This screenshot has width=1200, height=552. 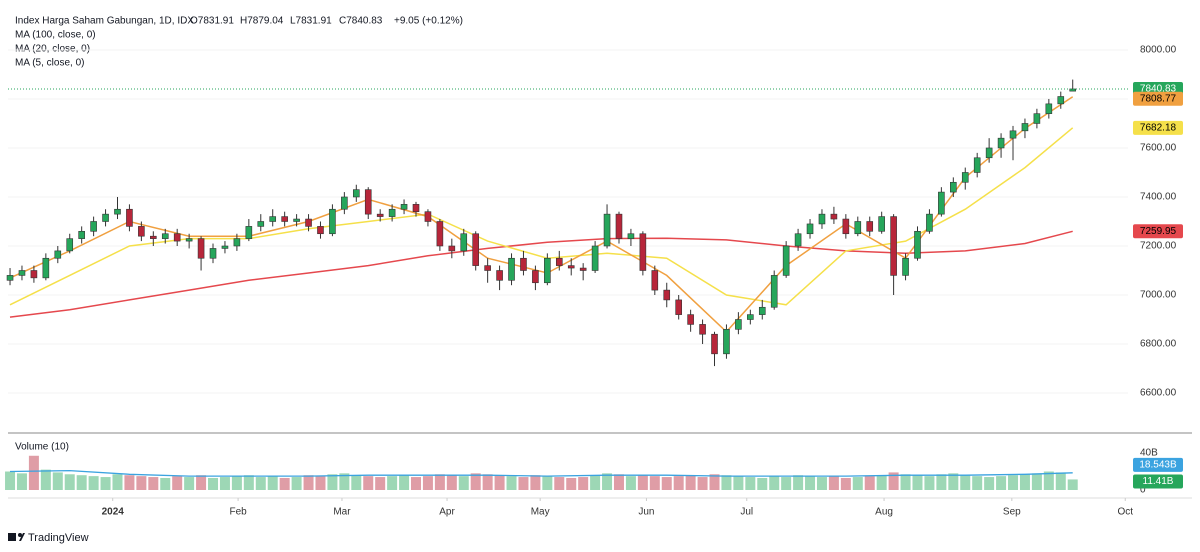 What do you see at coordinates (113, 512) in the screenshot?
I see `x-tick-label: 2024` at bounding box center [113, 512].